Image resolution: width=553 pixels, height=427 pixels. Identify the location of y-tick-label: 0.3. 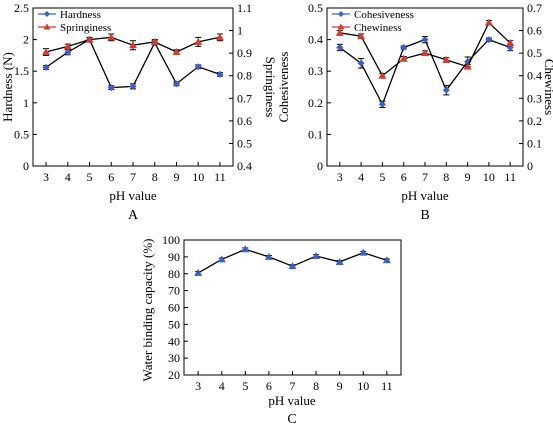
(315, 71).